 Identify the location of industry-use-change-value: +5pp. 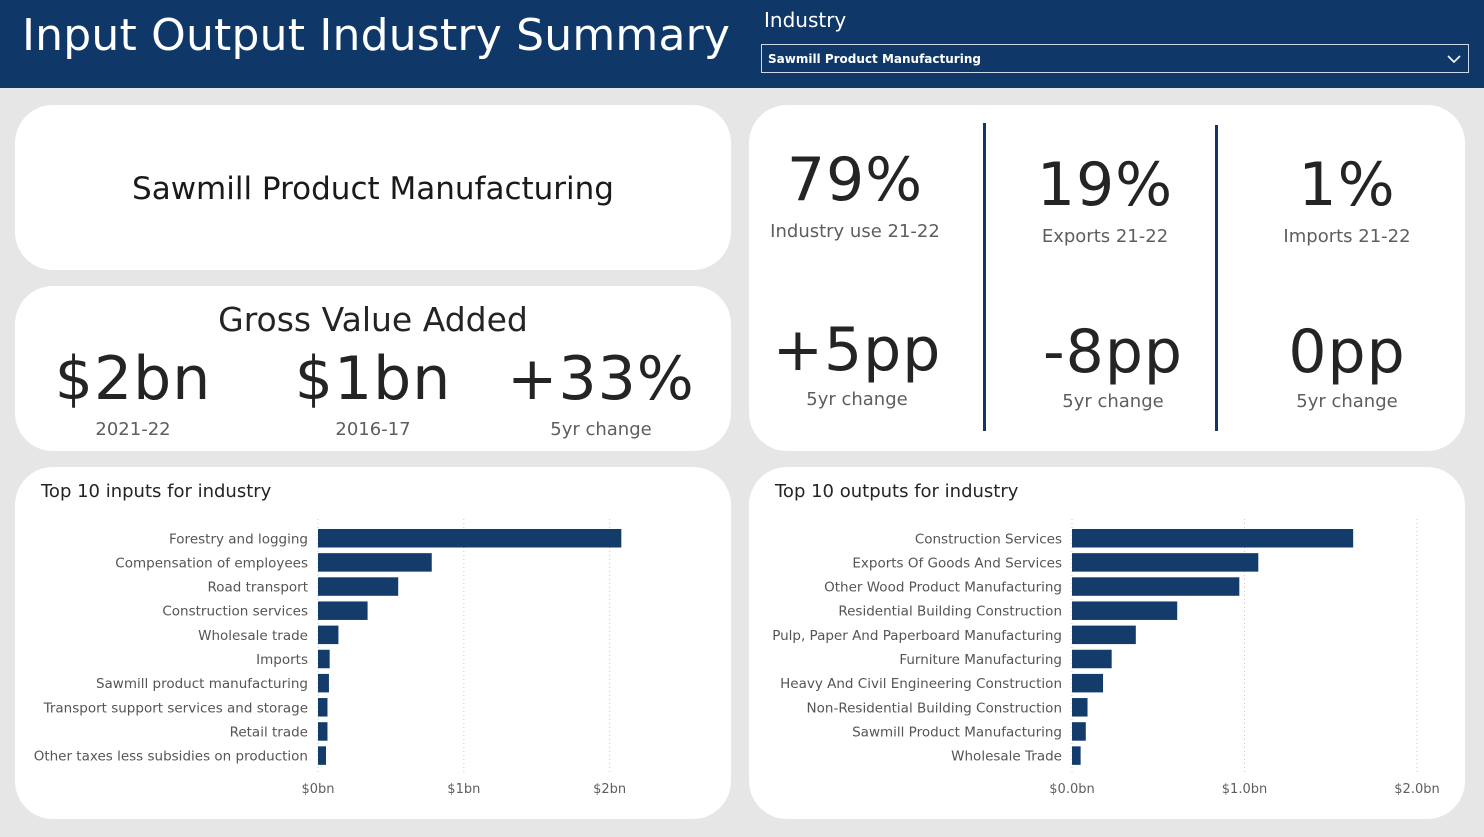
(857, 350).